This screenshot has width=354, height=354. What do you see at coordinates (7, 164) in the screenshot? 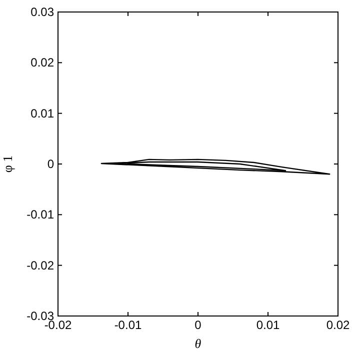
I see `y-axis-title: φ 1` at bounding box center [7, 164].